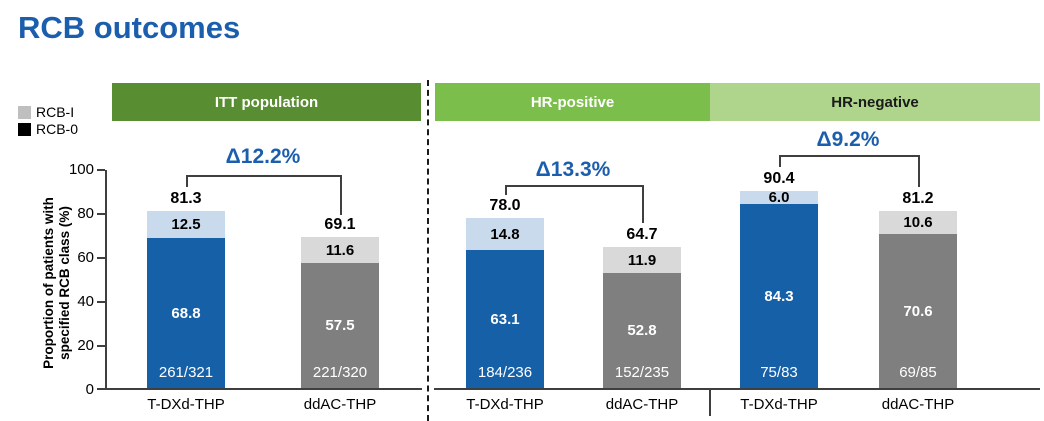 This screenshot has height=421, width=1044. I want to click on rcb0-value-label: 70.6, so click(918, 311).